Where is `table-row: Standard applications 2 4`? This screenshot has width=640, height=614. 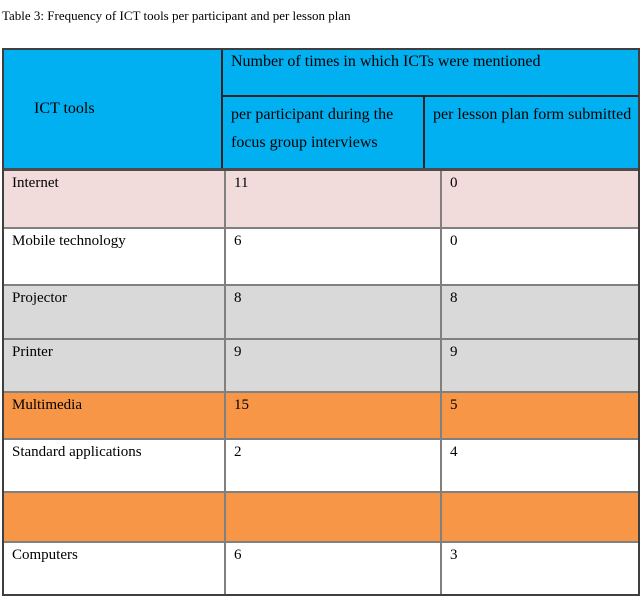 table-row: Standard applications 2 4 is located at coordinates (321, 466).